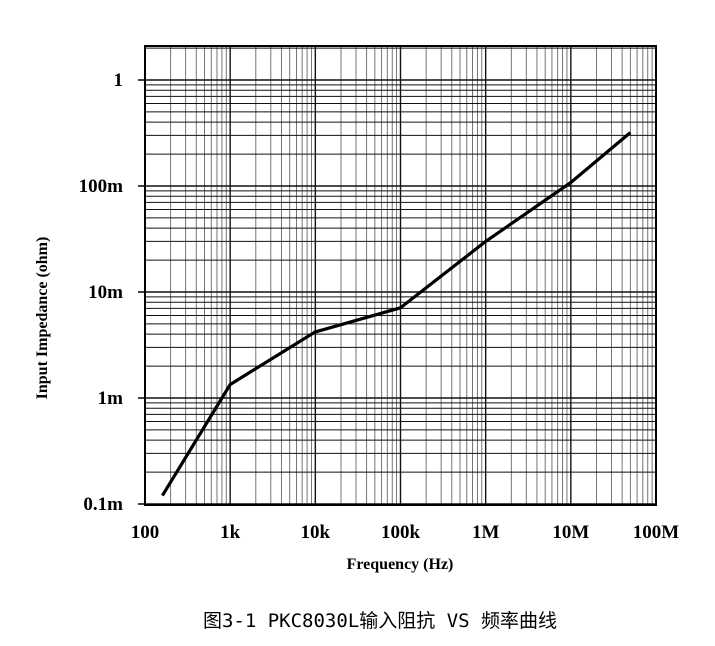 The width and height of the screenshot is (715, 646). I want to click on y-axis-ticks: 0.1m 1m 10m 100m 1, so click(112, 292).